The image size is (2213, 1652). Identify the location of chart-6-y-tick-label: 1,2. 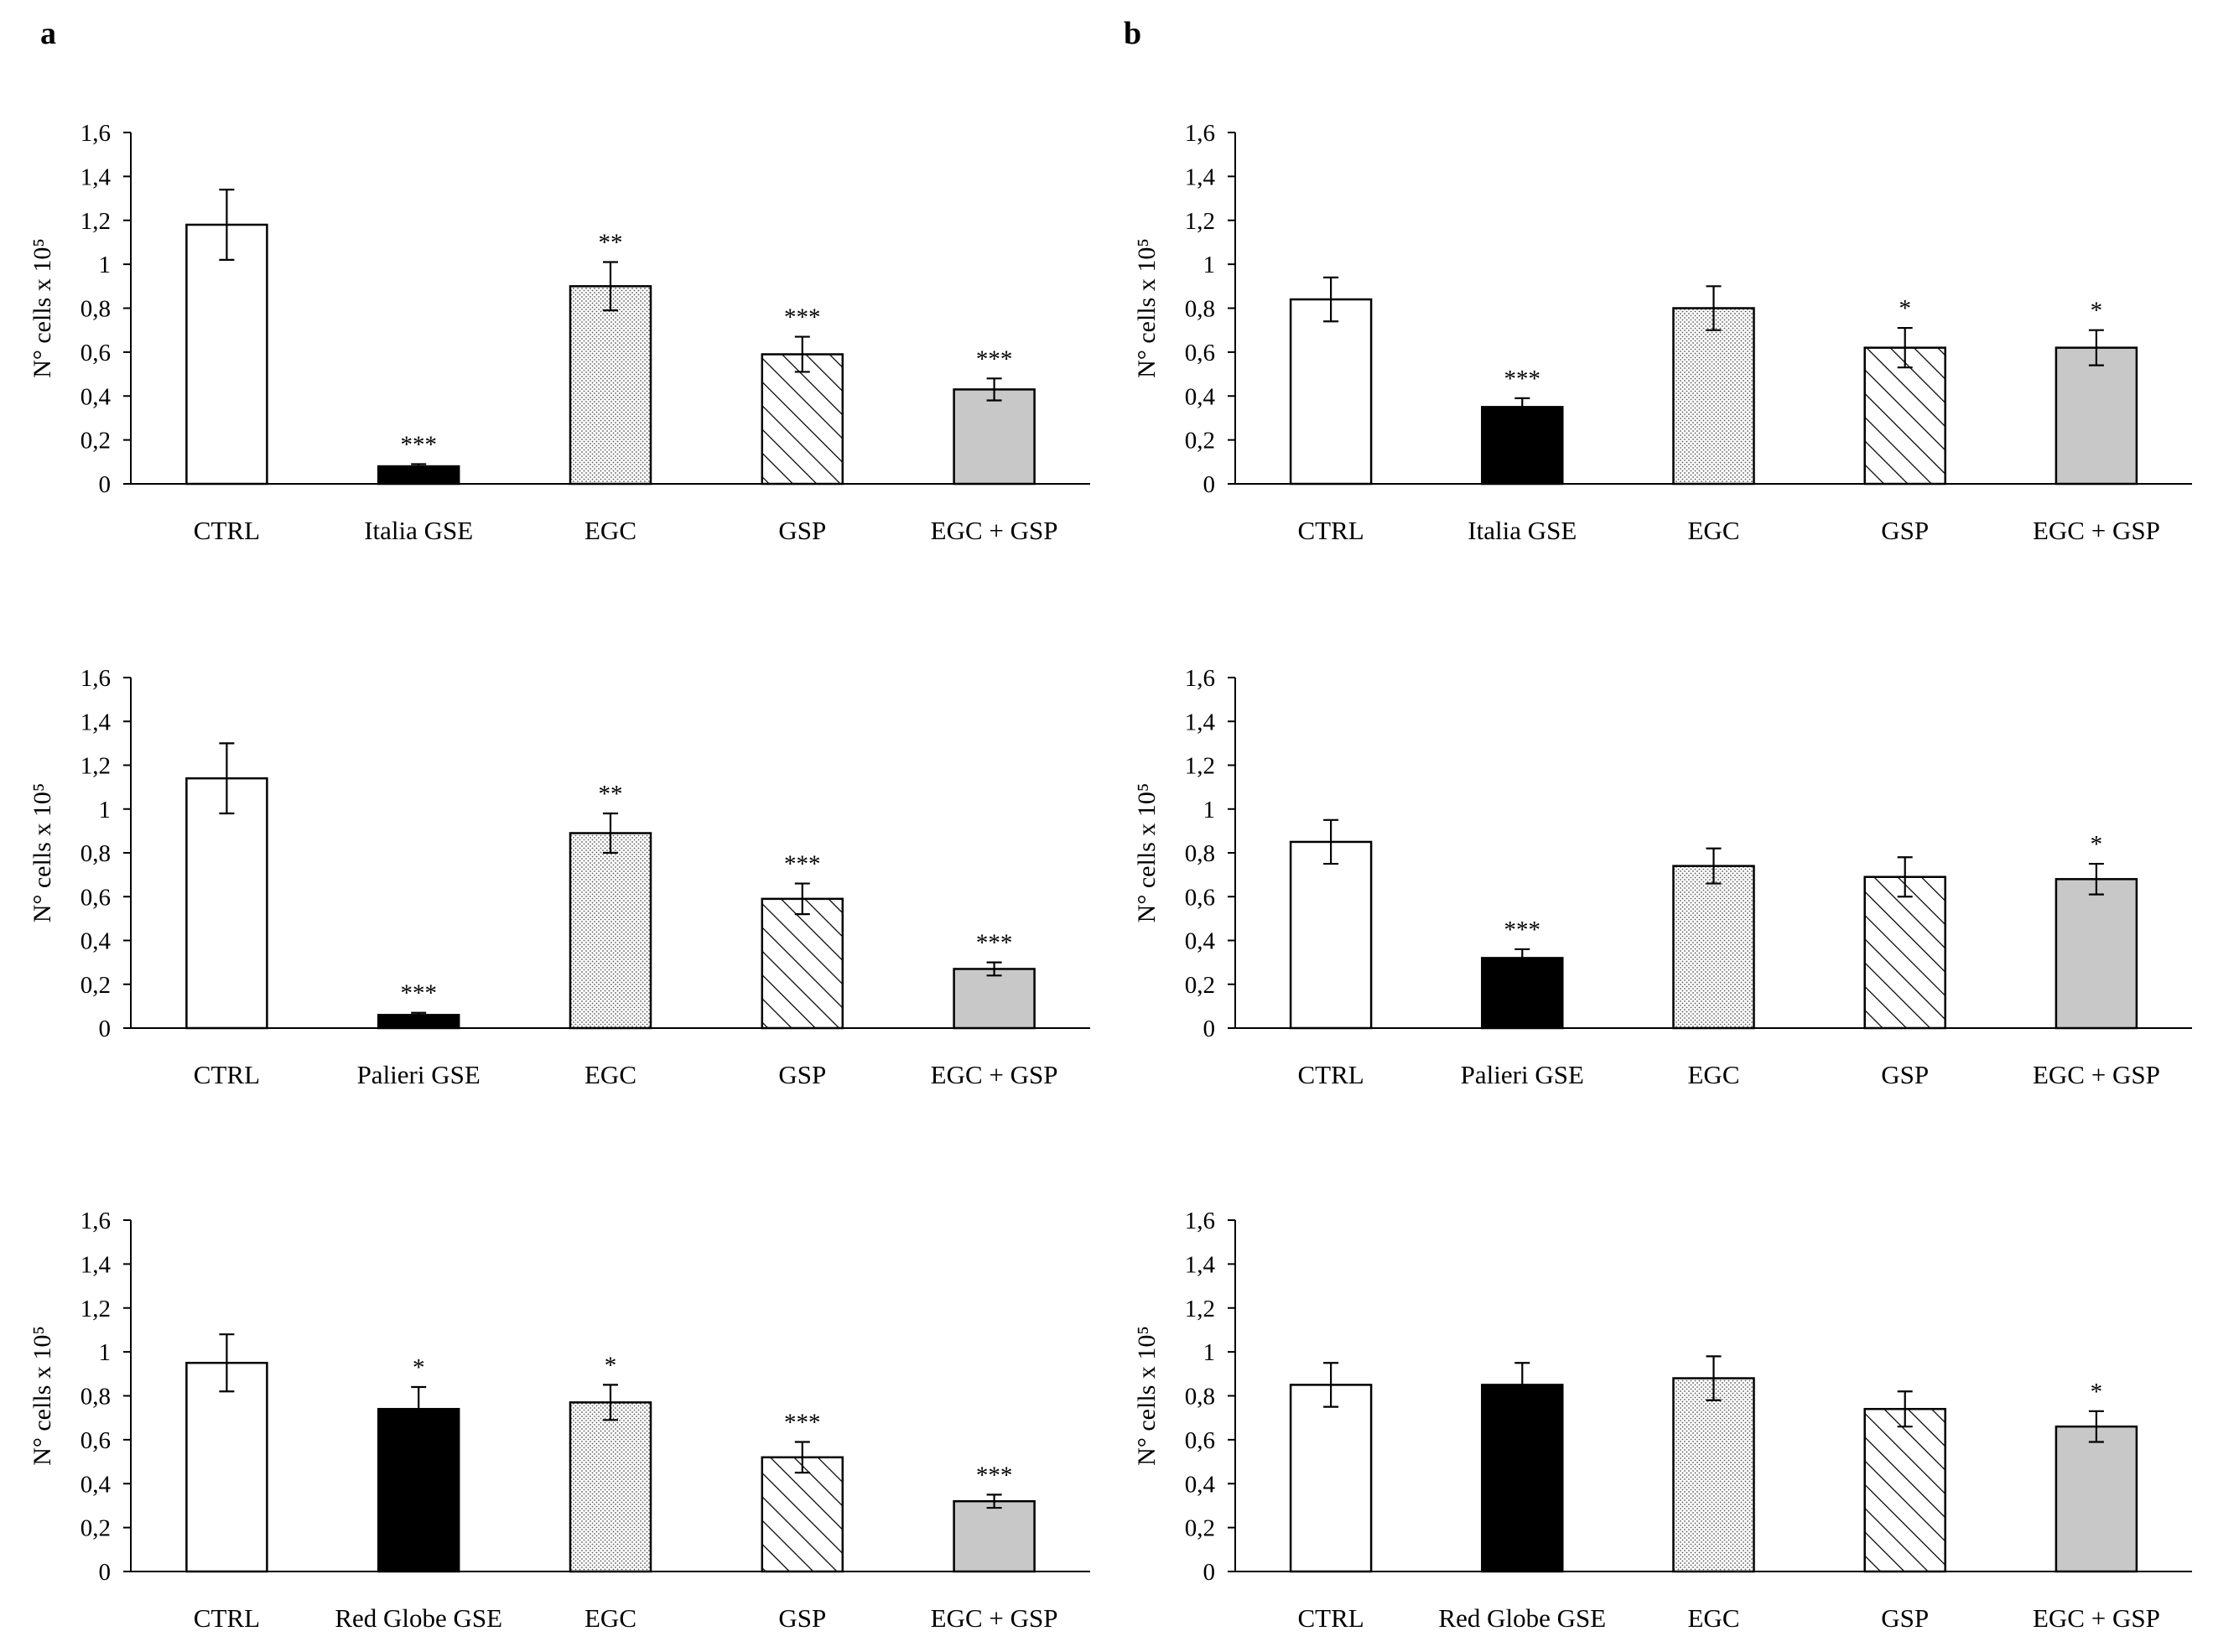
(1200, 1309).